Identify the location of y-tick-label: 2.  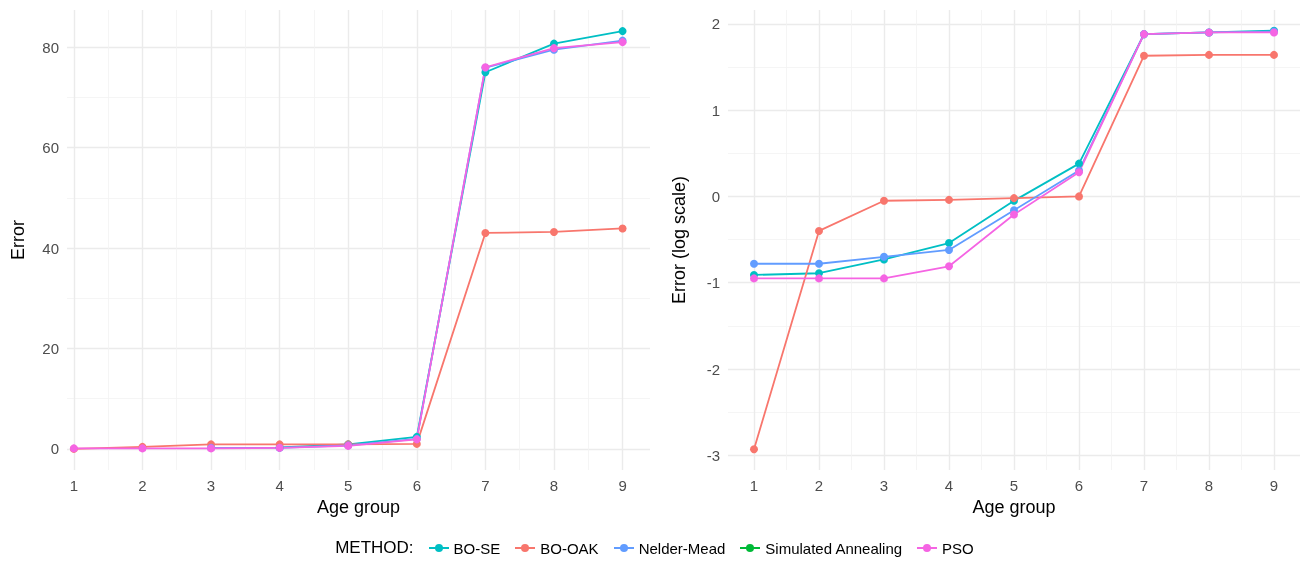
(715, 24).